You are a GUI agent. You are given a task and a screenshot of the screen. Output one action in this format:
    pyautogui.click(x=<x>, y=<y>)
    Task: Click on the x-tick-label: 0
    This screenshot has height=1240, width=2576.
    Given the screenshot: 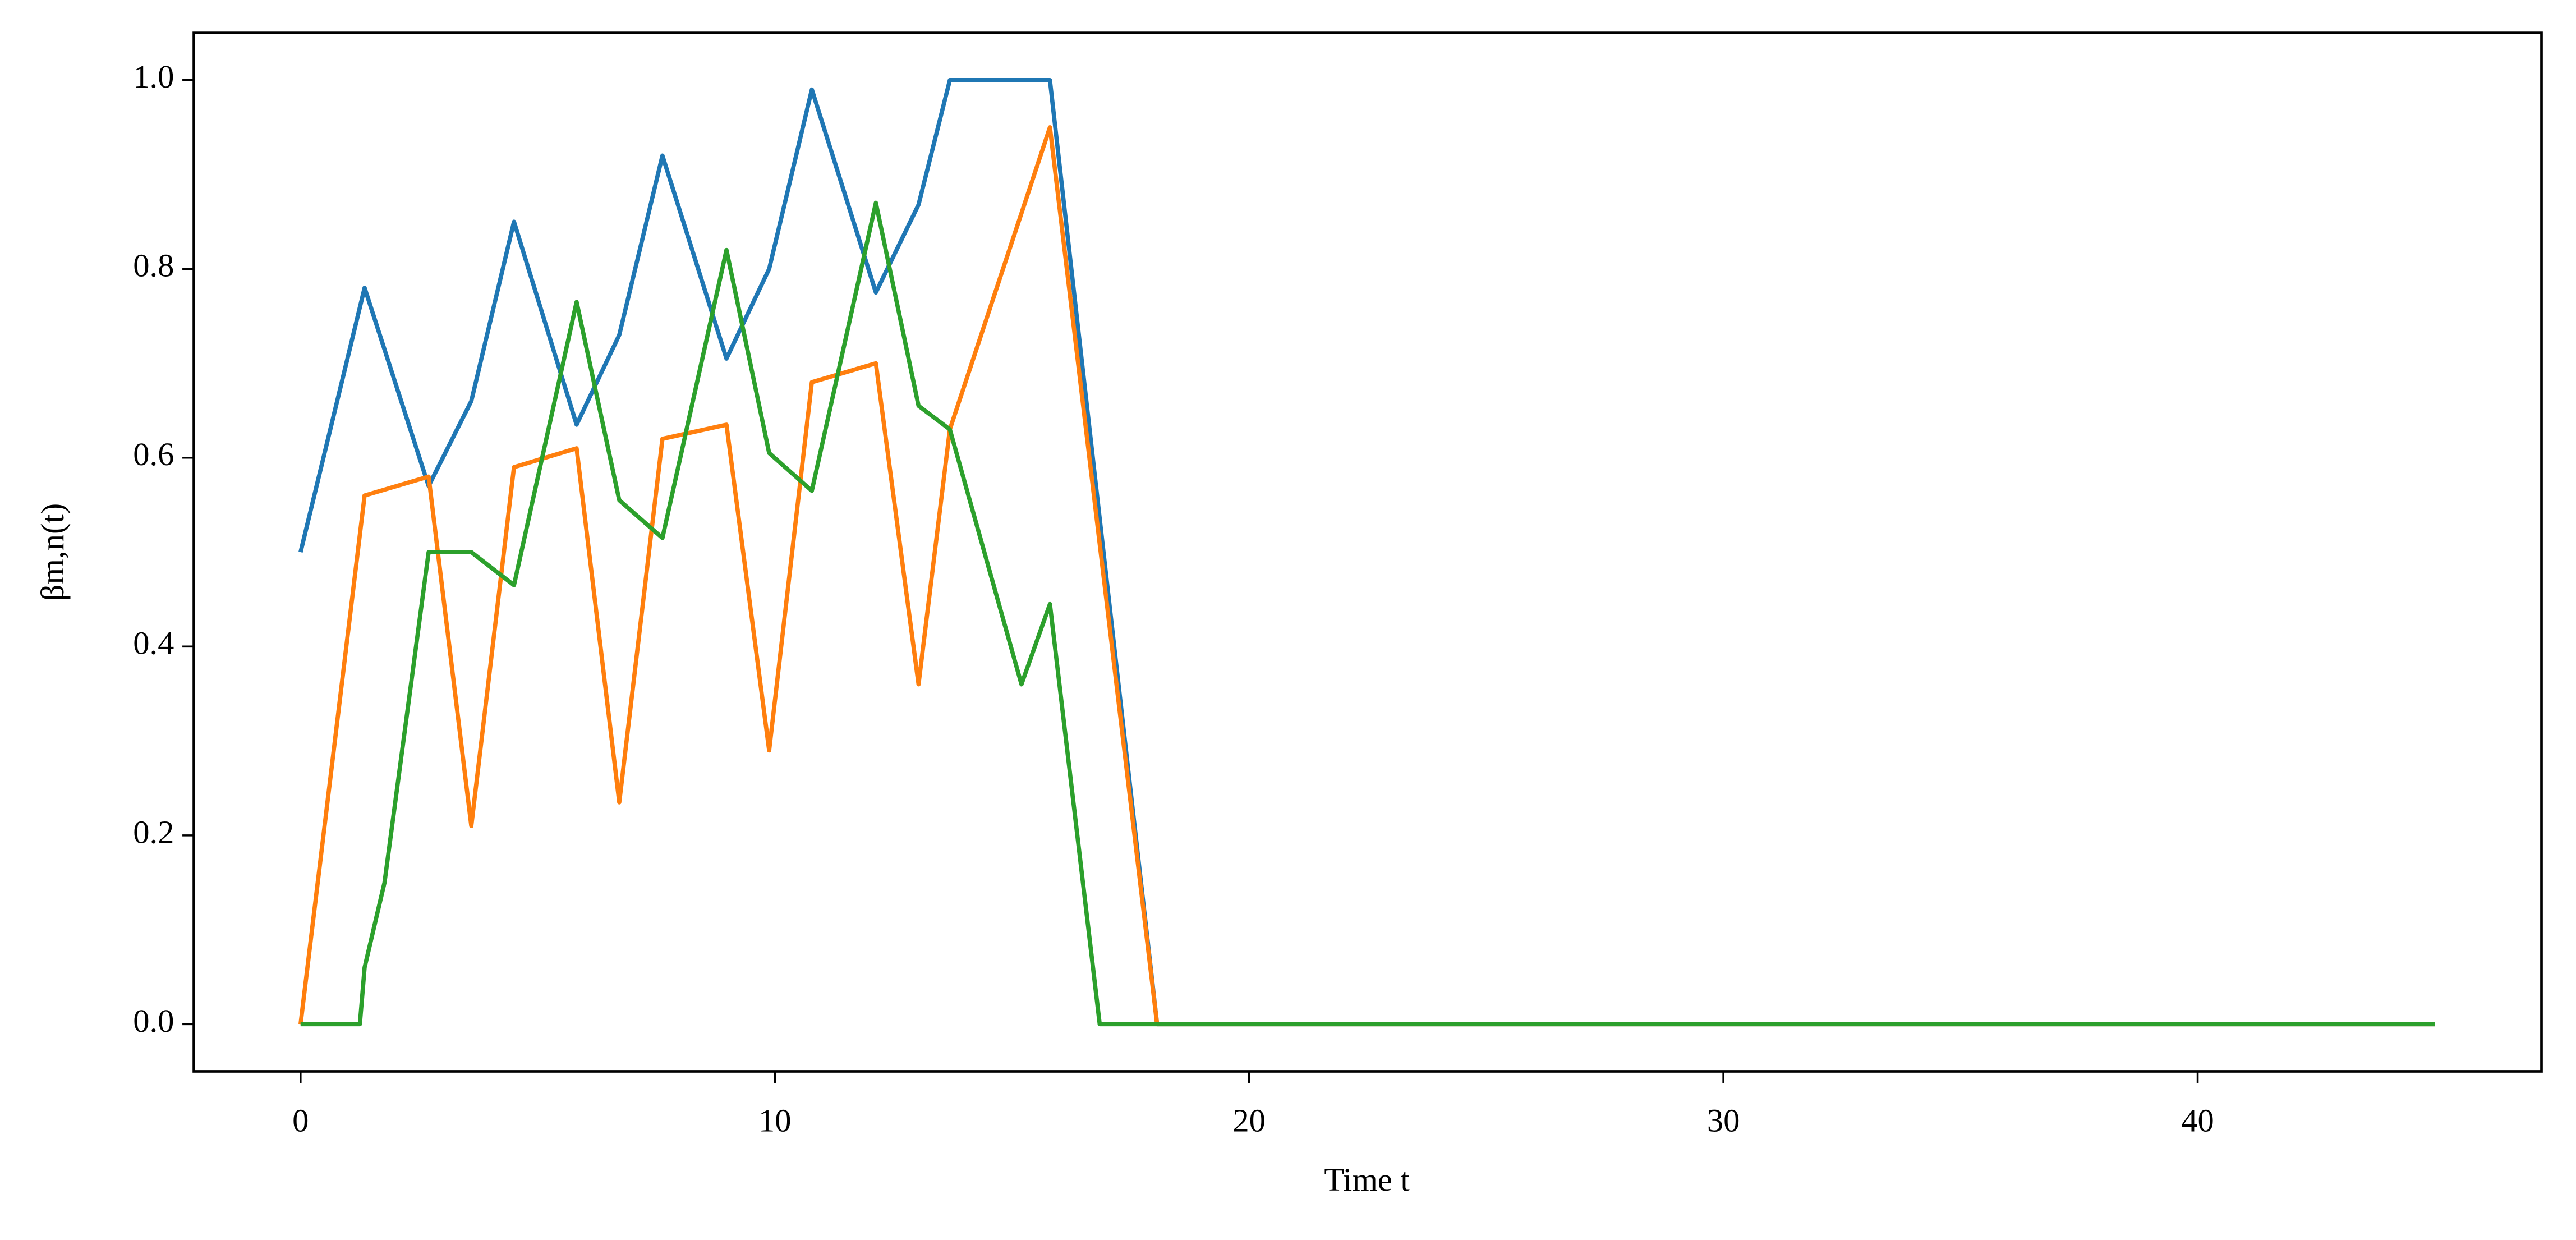 What is the action you would take?
    pyautogui.click(x=300, y=1121)
    